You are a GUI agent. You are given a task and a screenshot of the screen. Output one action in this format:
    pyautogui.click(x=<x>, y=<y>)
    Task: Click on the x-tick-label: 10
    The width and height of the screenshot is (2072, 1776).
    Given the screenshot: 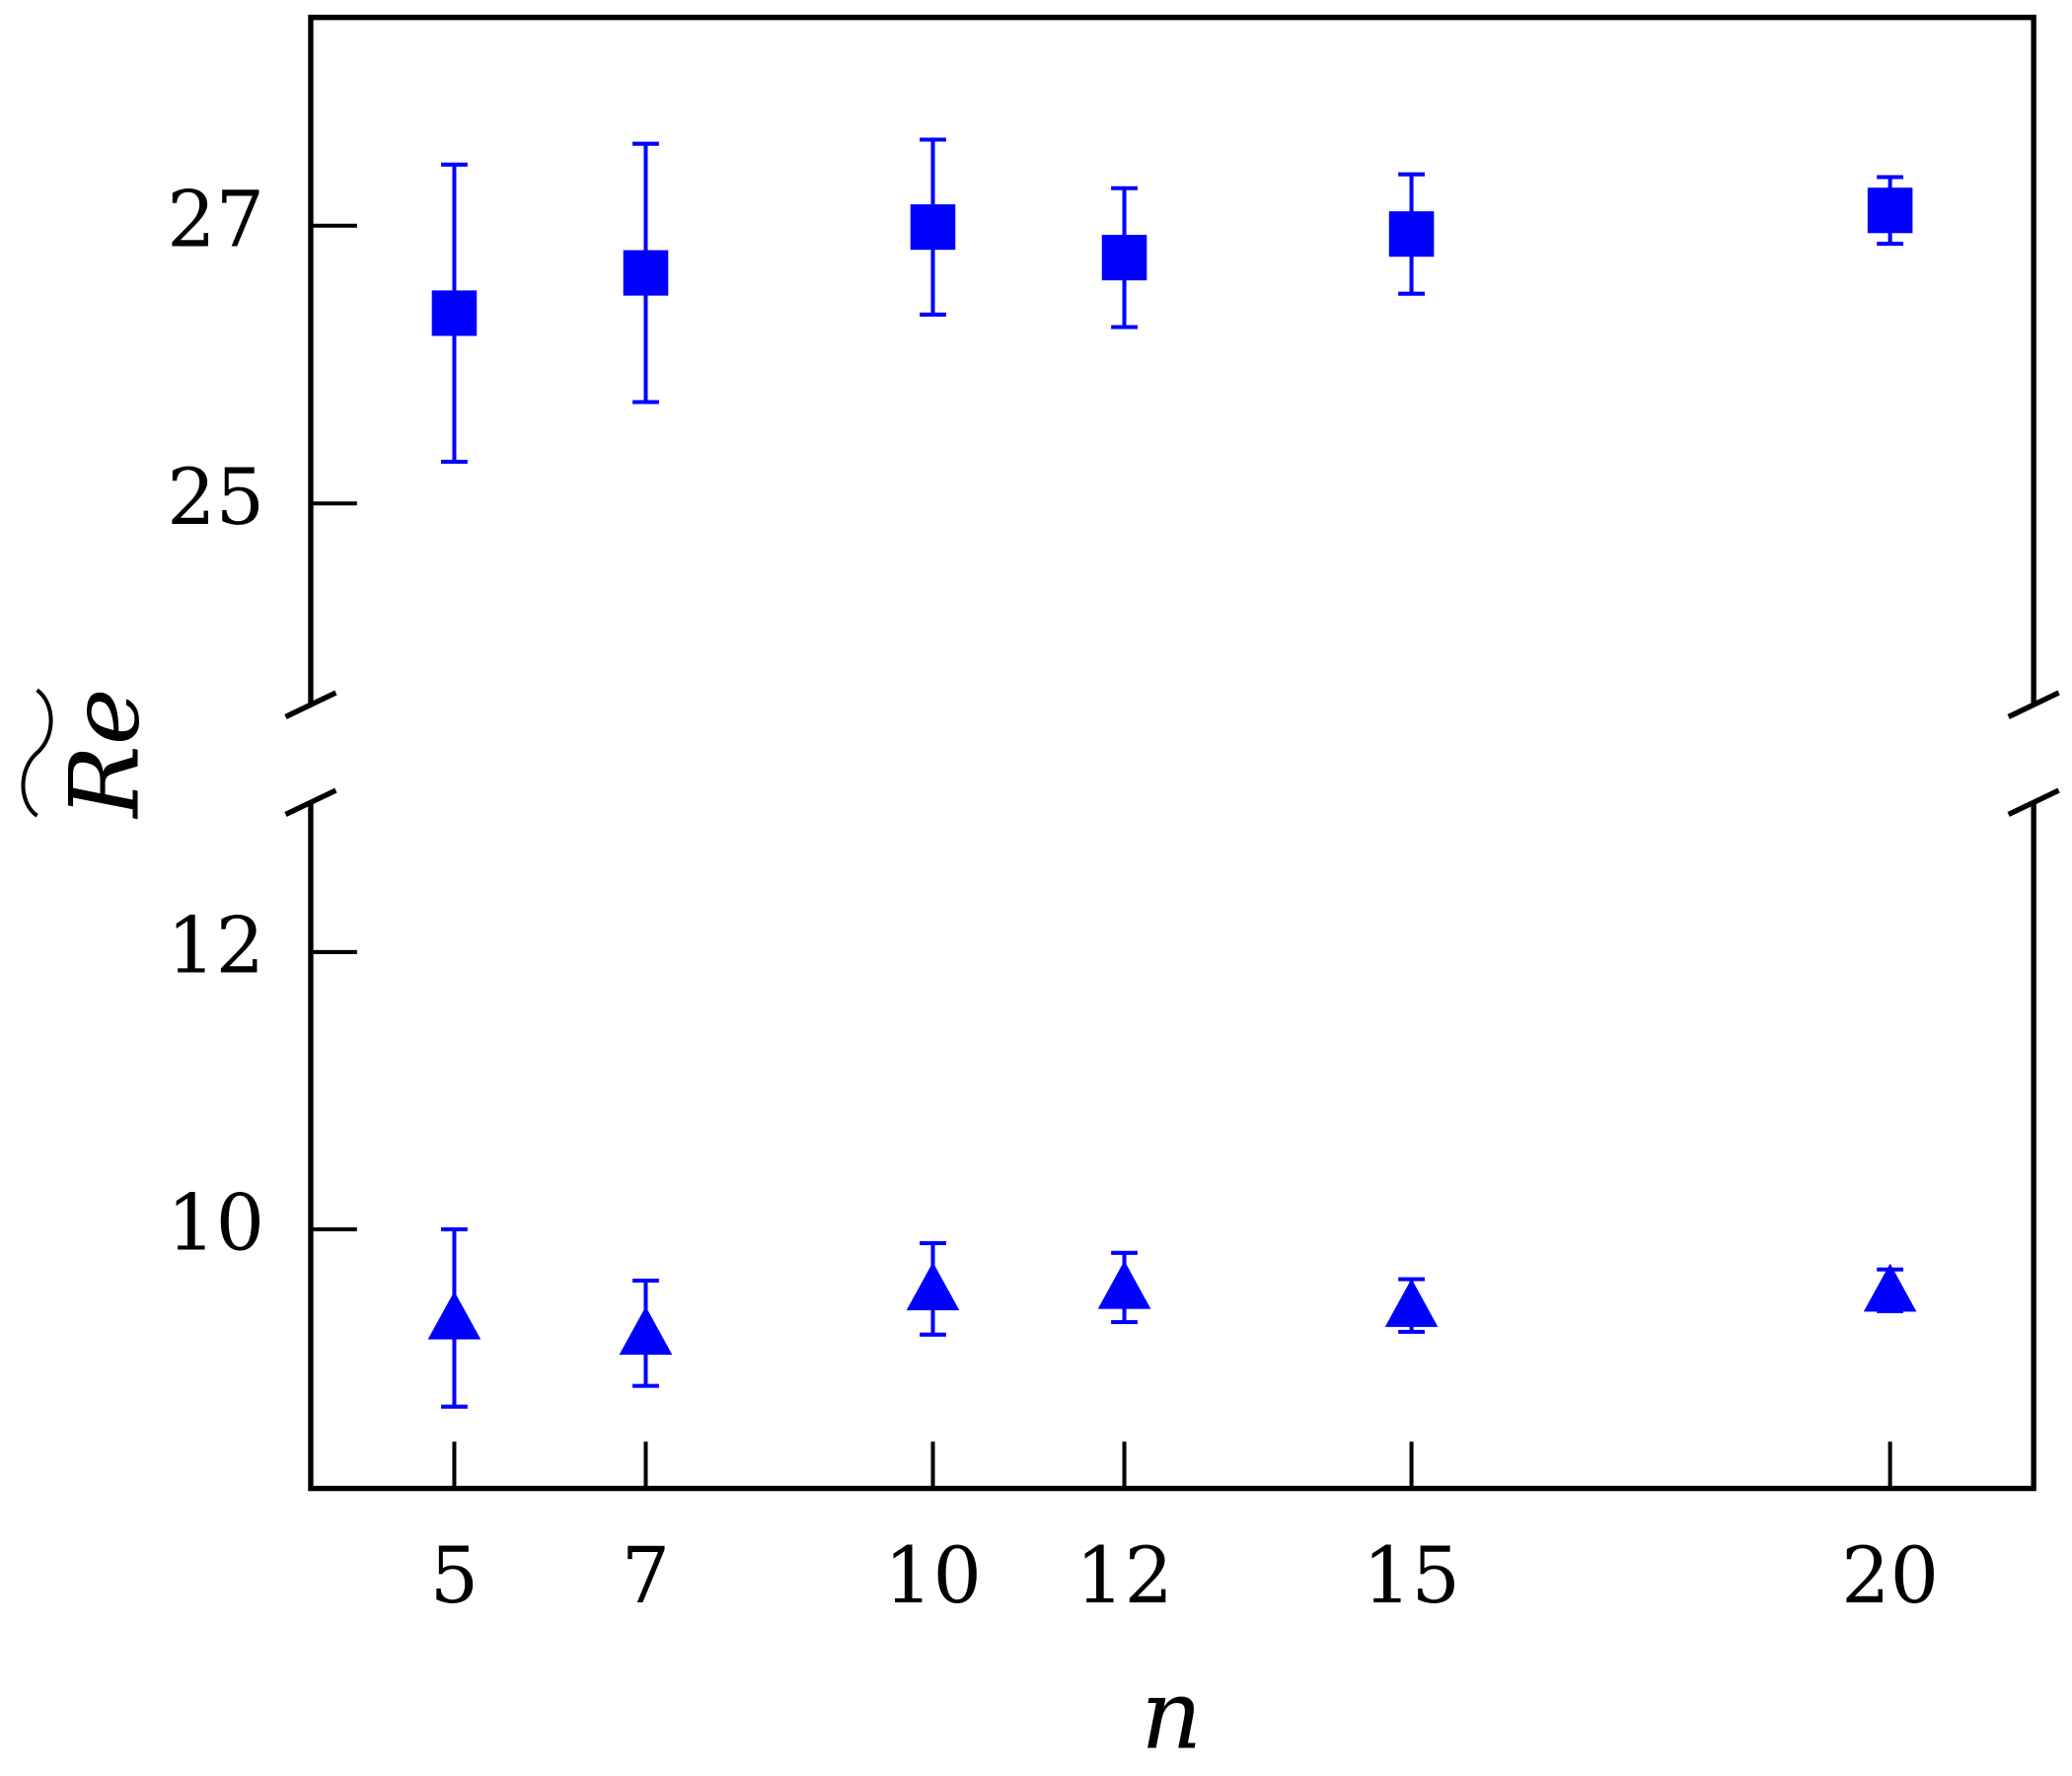 What is the action you would take?
    pyautogui.click(x=933, y=1577)
    